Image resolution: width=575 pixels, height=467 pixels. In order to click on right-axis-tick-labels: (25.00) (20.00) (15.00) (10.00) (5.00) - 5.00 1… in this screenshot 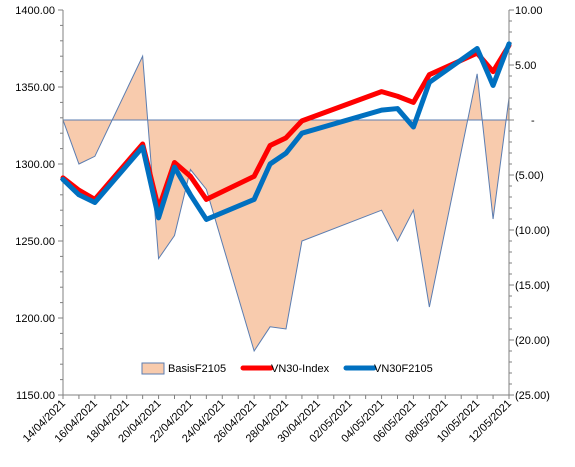, I will do `click(532, 203)`.